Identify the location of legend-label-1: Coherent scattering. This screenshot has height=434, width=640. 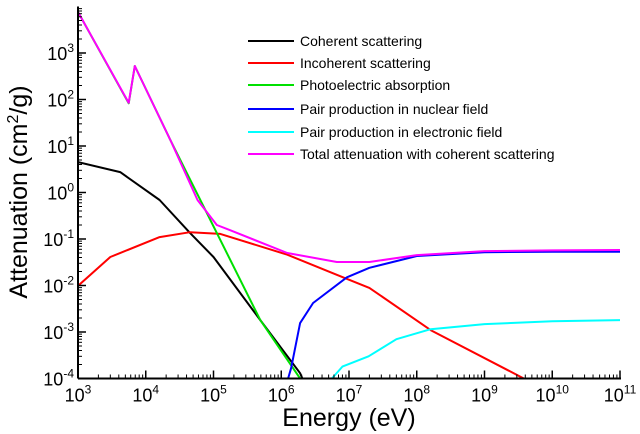
(361, 41).